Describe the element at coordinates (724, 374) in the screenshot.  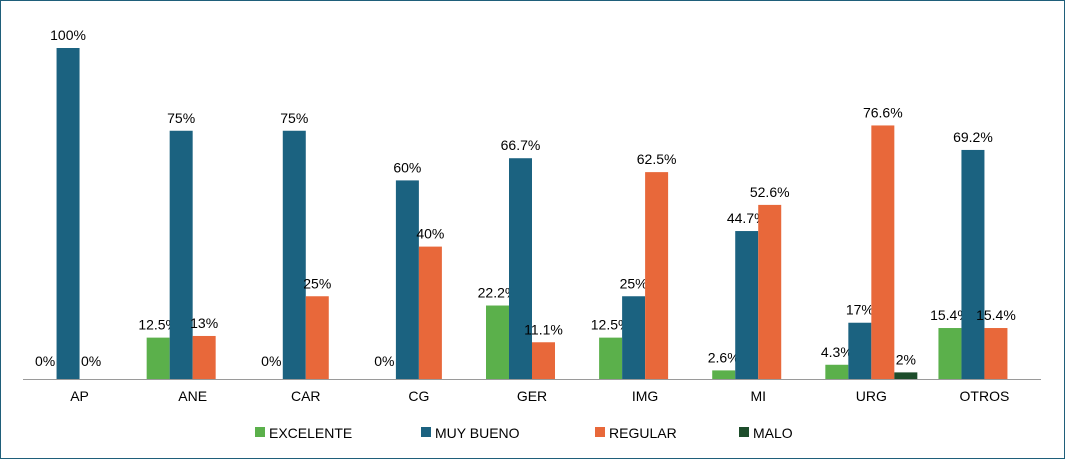
I see `bar-mi-excelente` at that location.